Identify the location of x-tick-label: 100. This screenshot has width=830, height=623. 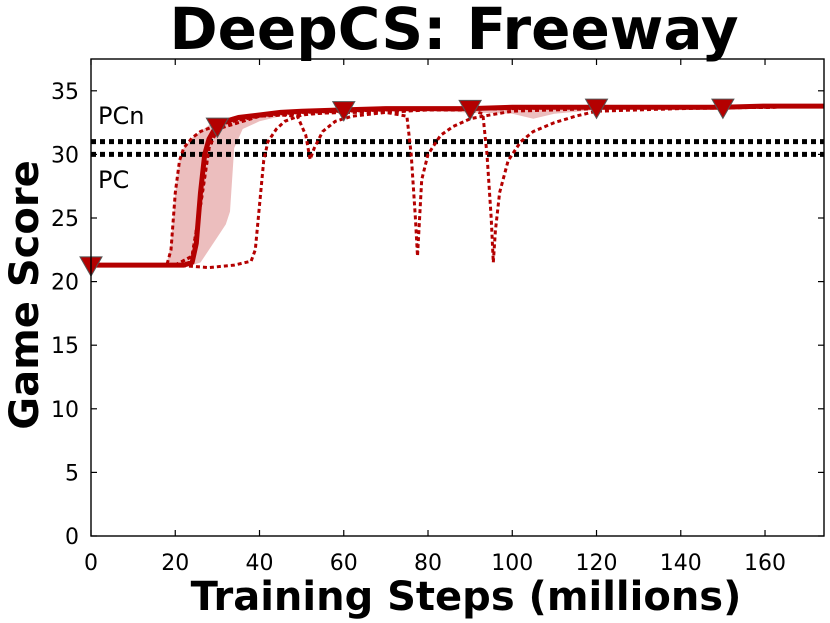
(512, 563).